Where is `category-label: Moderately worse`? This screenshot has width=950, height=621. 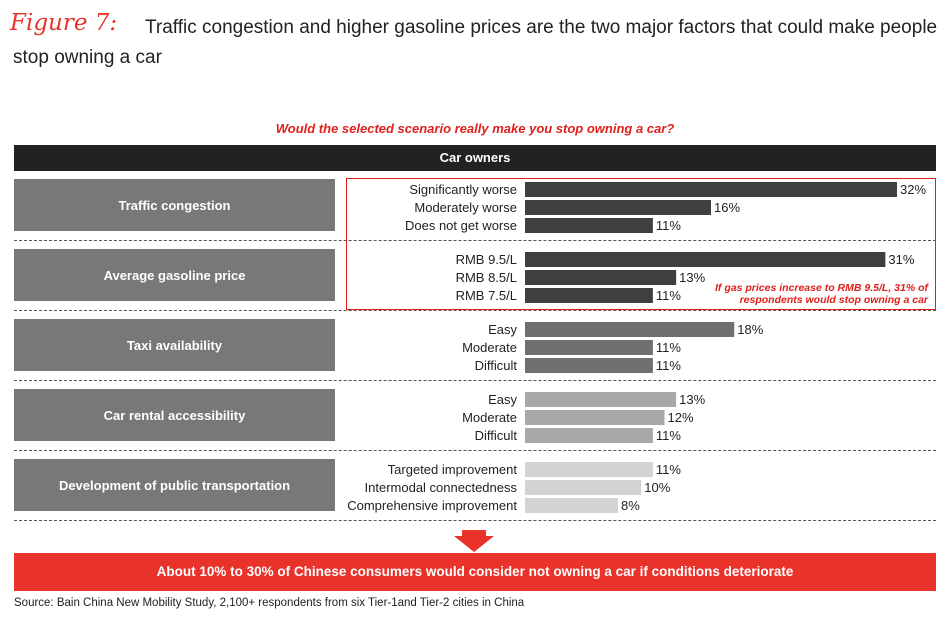
category-label: Moderately worse is located at coordinates (465, 207).